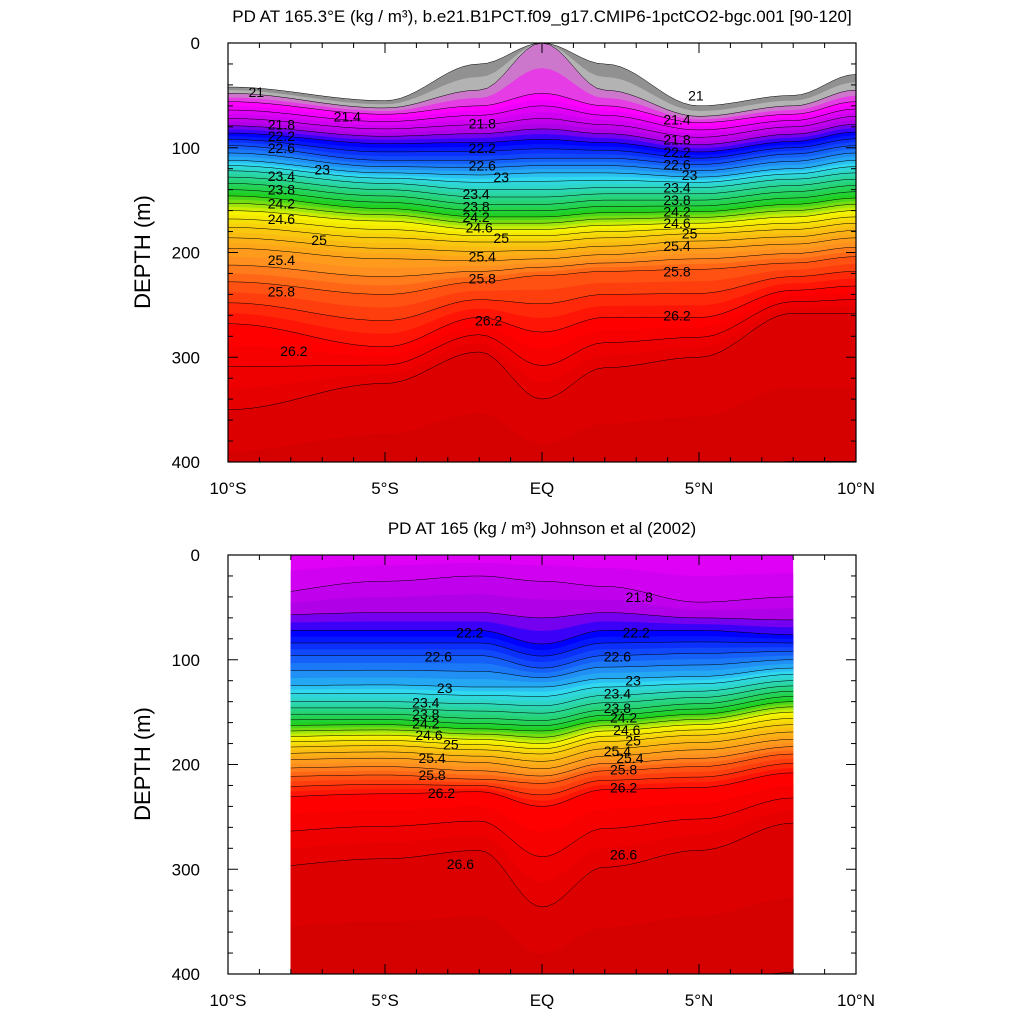  I want to click on density-band, so click(542, 424).